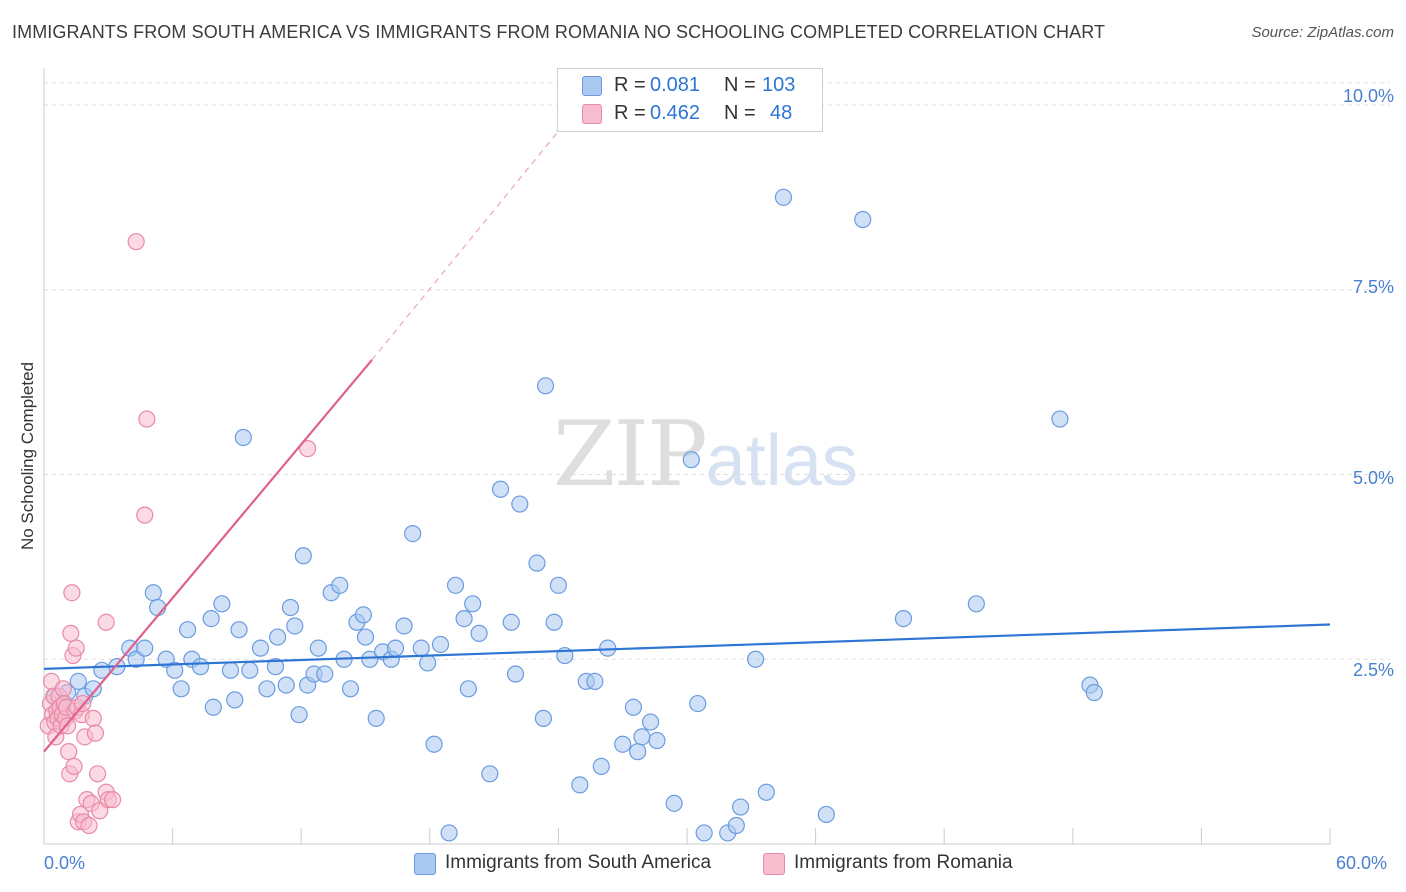 The image size is (1406, 892). What do you see at coordinates (1373, 670) in the screenshot?
I see `y-tick-label-2-5: 2.5%` at bounding box center [1373, 670].